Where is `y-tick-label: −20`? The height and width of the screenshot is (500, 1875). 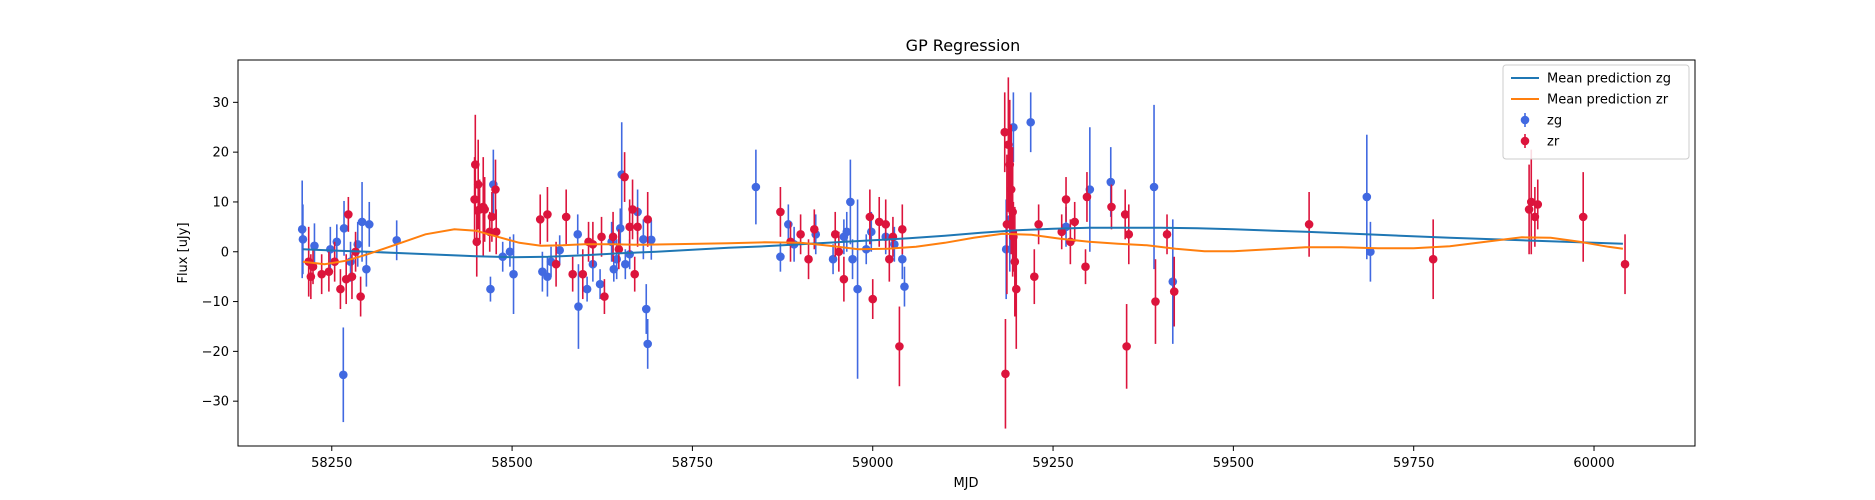
y-tick-label: −20 is located at coordinates (215, 352).